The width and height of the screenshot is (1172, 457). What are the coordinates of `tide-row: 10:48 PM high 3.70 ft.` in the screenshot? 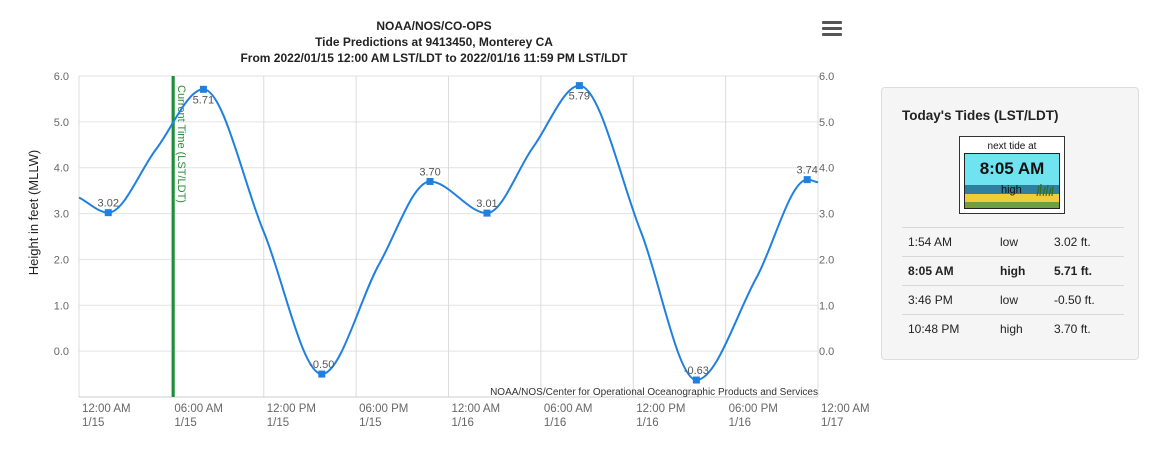 It's located at (1013, 328).